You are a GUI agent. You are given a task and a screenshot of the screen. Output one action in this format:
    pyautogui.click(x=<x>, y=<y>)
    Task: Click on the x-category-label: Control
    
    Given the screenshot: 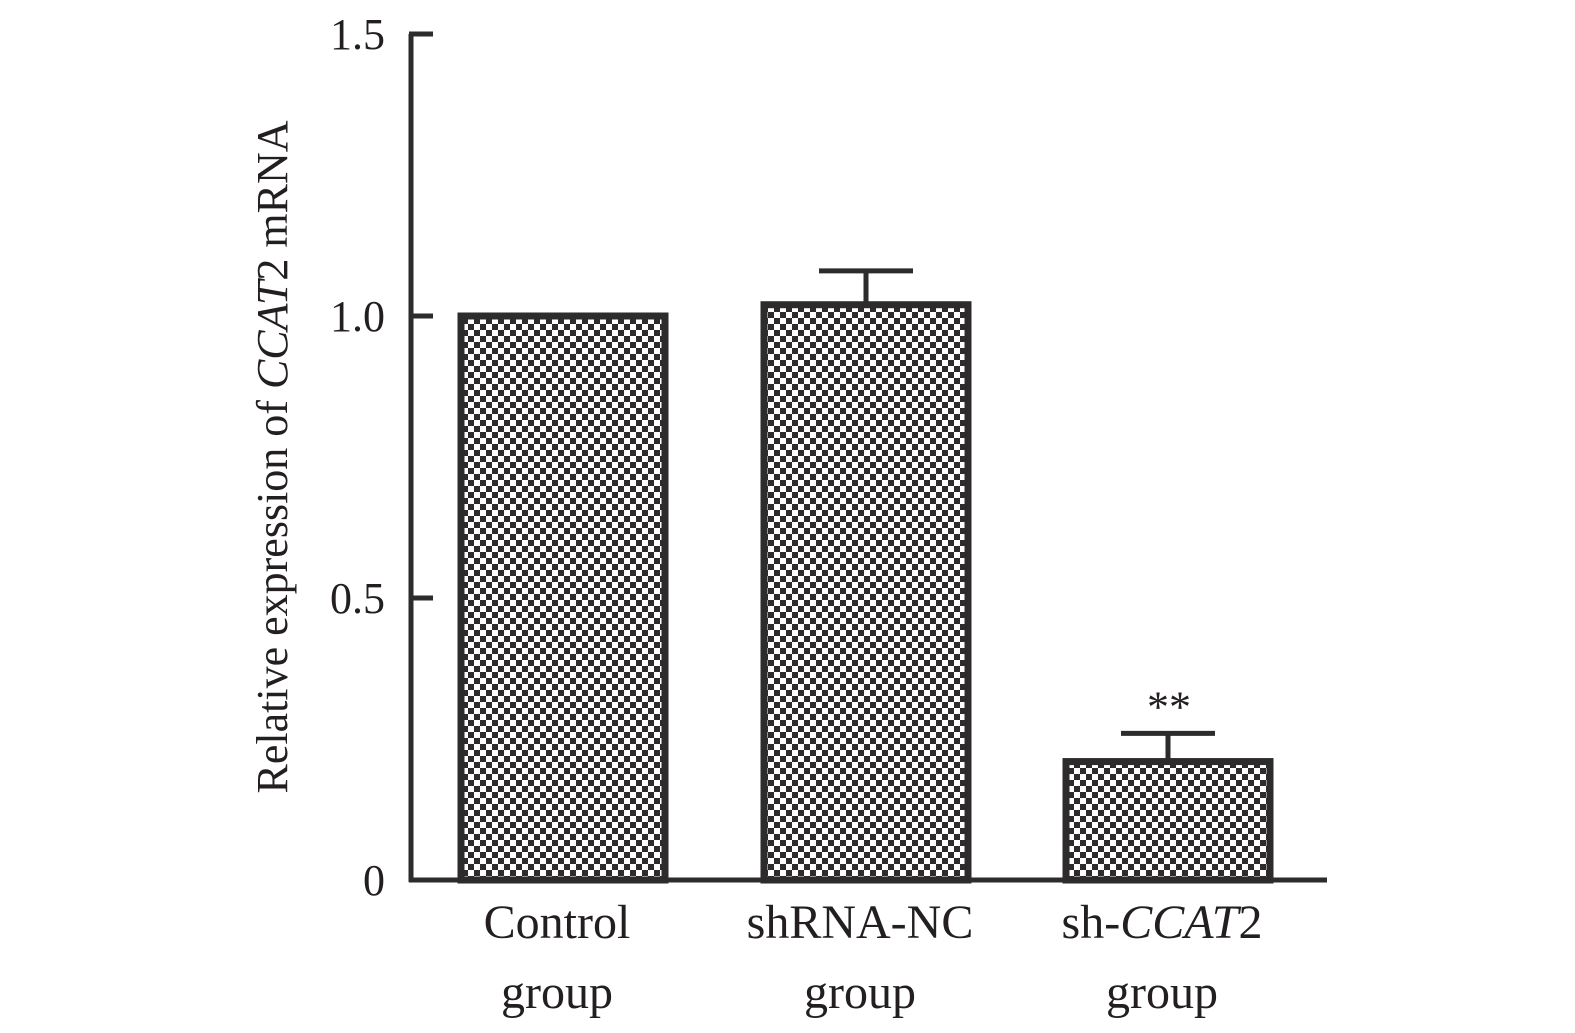 What is the action you would take?
    pyautogui.click(x=557, y=922)
    